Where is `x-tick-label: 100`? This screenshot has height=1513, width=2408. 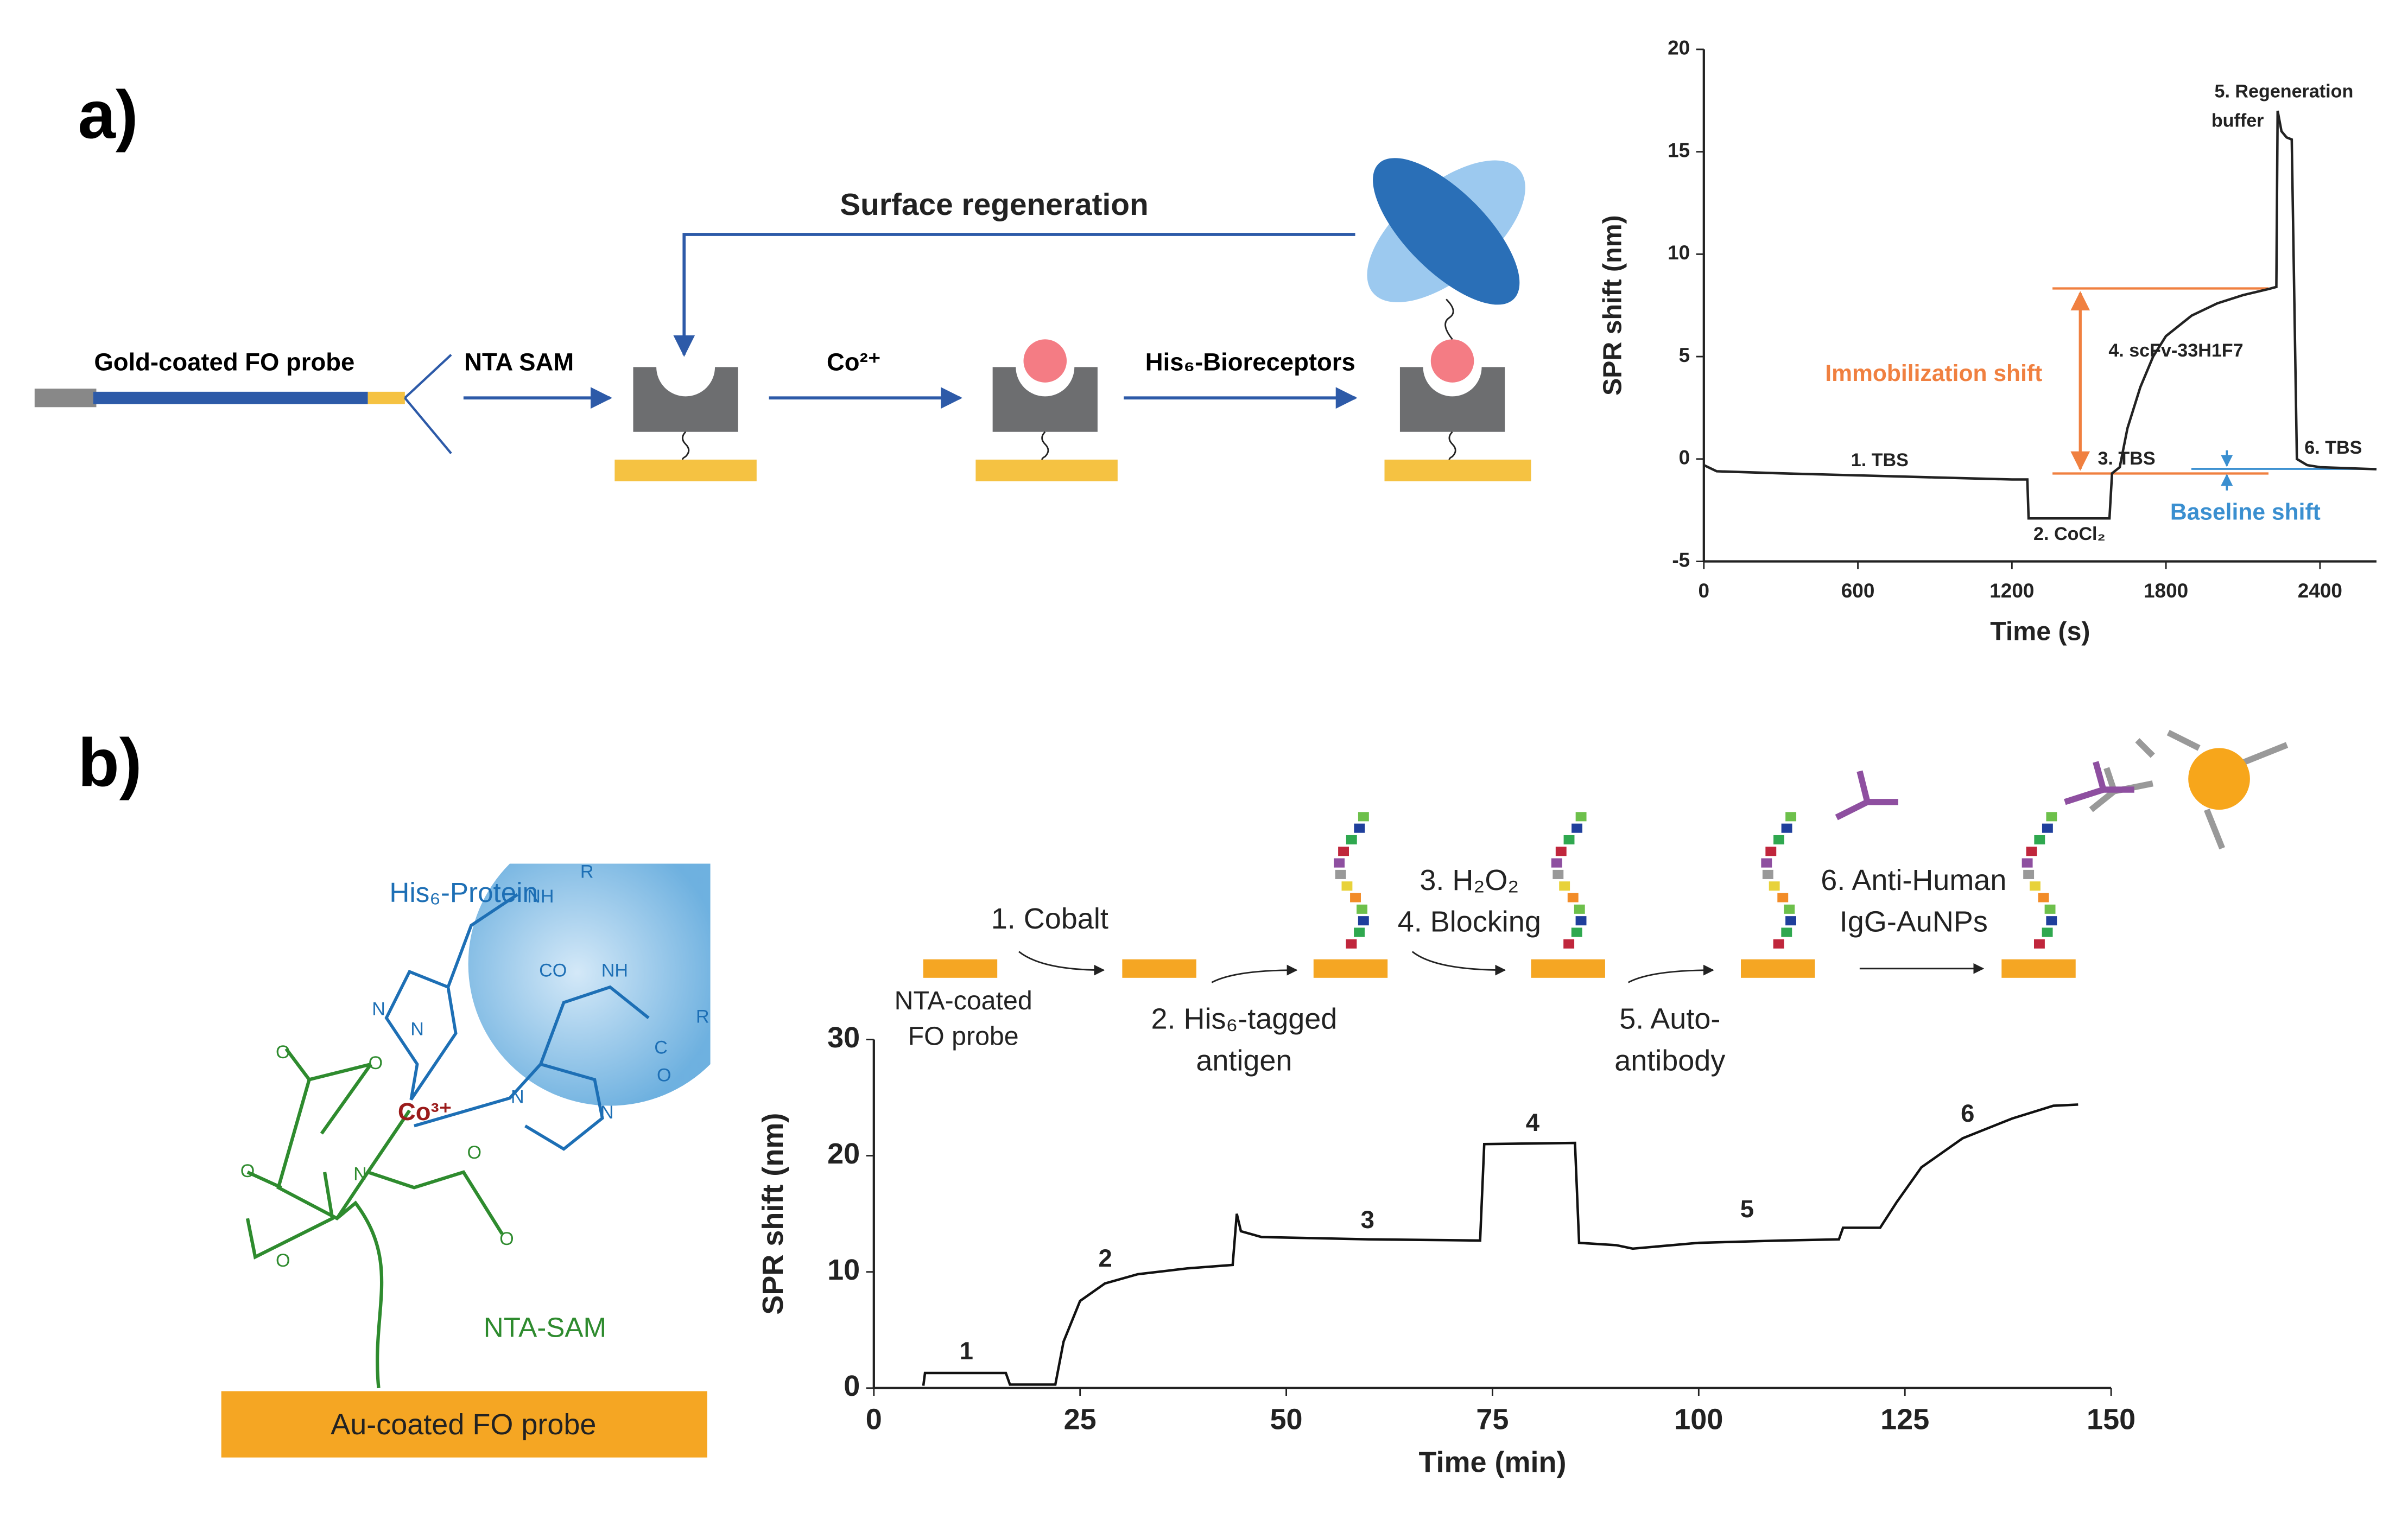 x-tick-label: 100 is located at coordinates (1699, 1419).